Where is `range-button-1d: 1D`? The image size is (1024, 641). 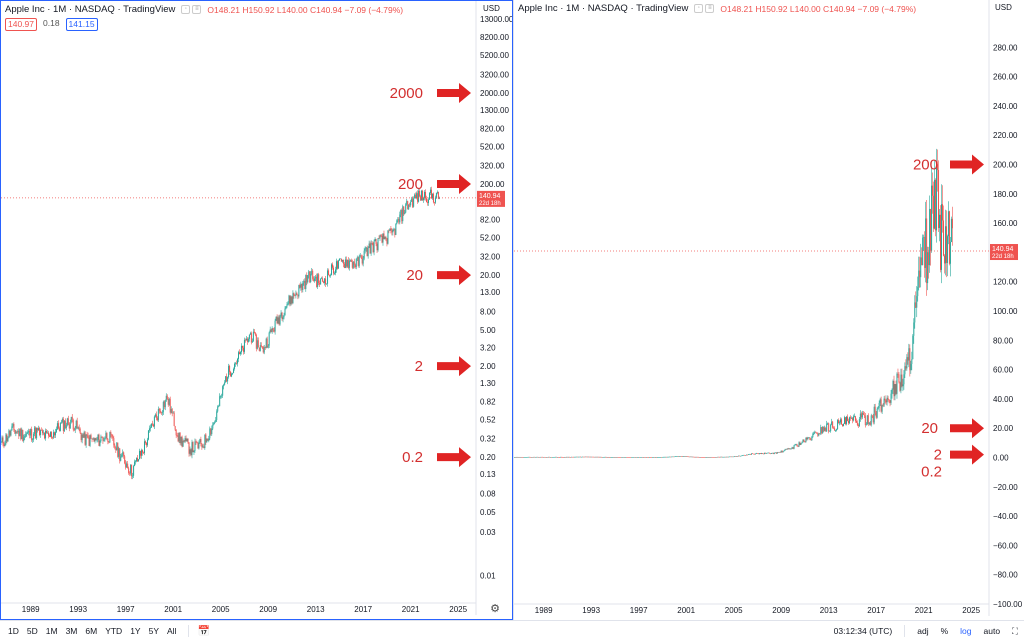 range-button-1d: 1D is located at coordinates (13, 631).